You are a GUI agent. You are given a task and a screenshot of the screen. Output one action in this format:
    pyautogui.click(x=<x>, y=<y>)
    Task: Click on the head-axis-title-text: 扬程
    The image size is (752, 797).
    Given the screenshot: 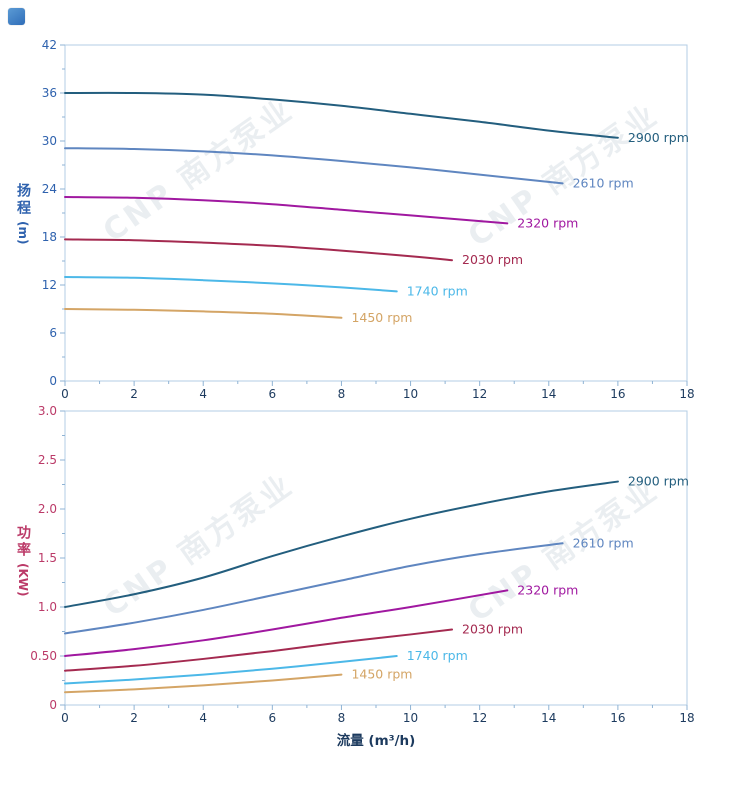 What is the action you would take?
    pyautogui.click(x=23, y=200)
    